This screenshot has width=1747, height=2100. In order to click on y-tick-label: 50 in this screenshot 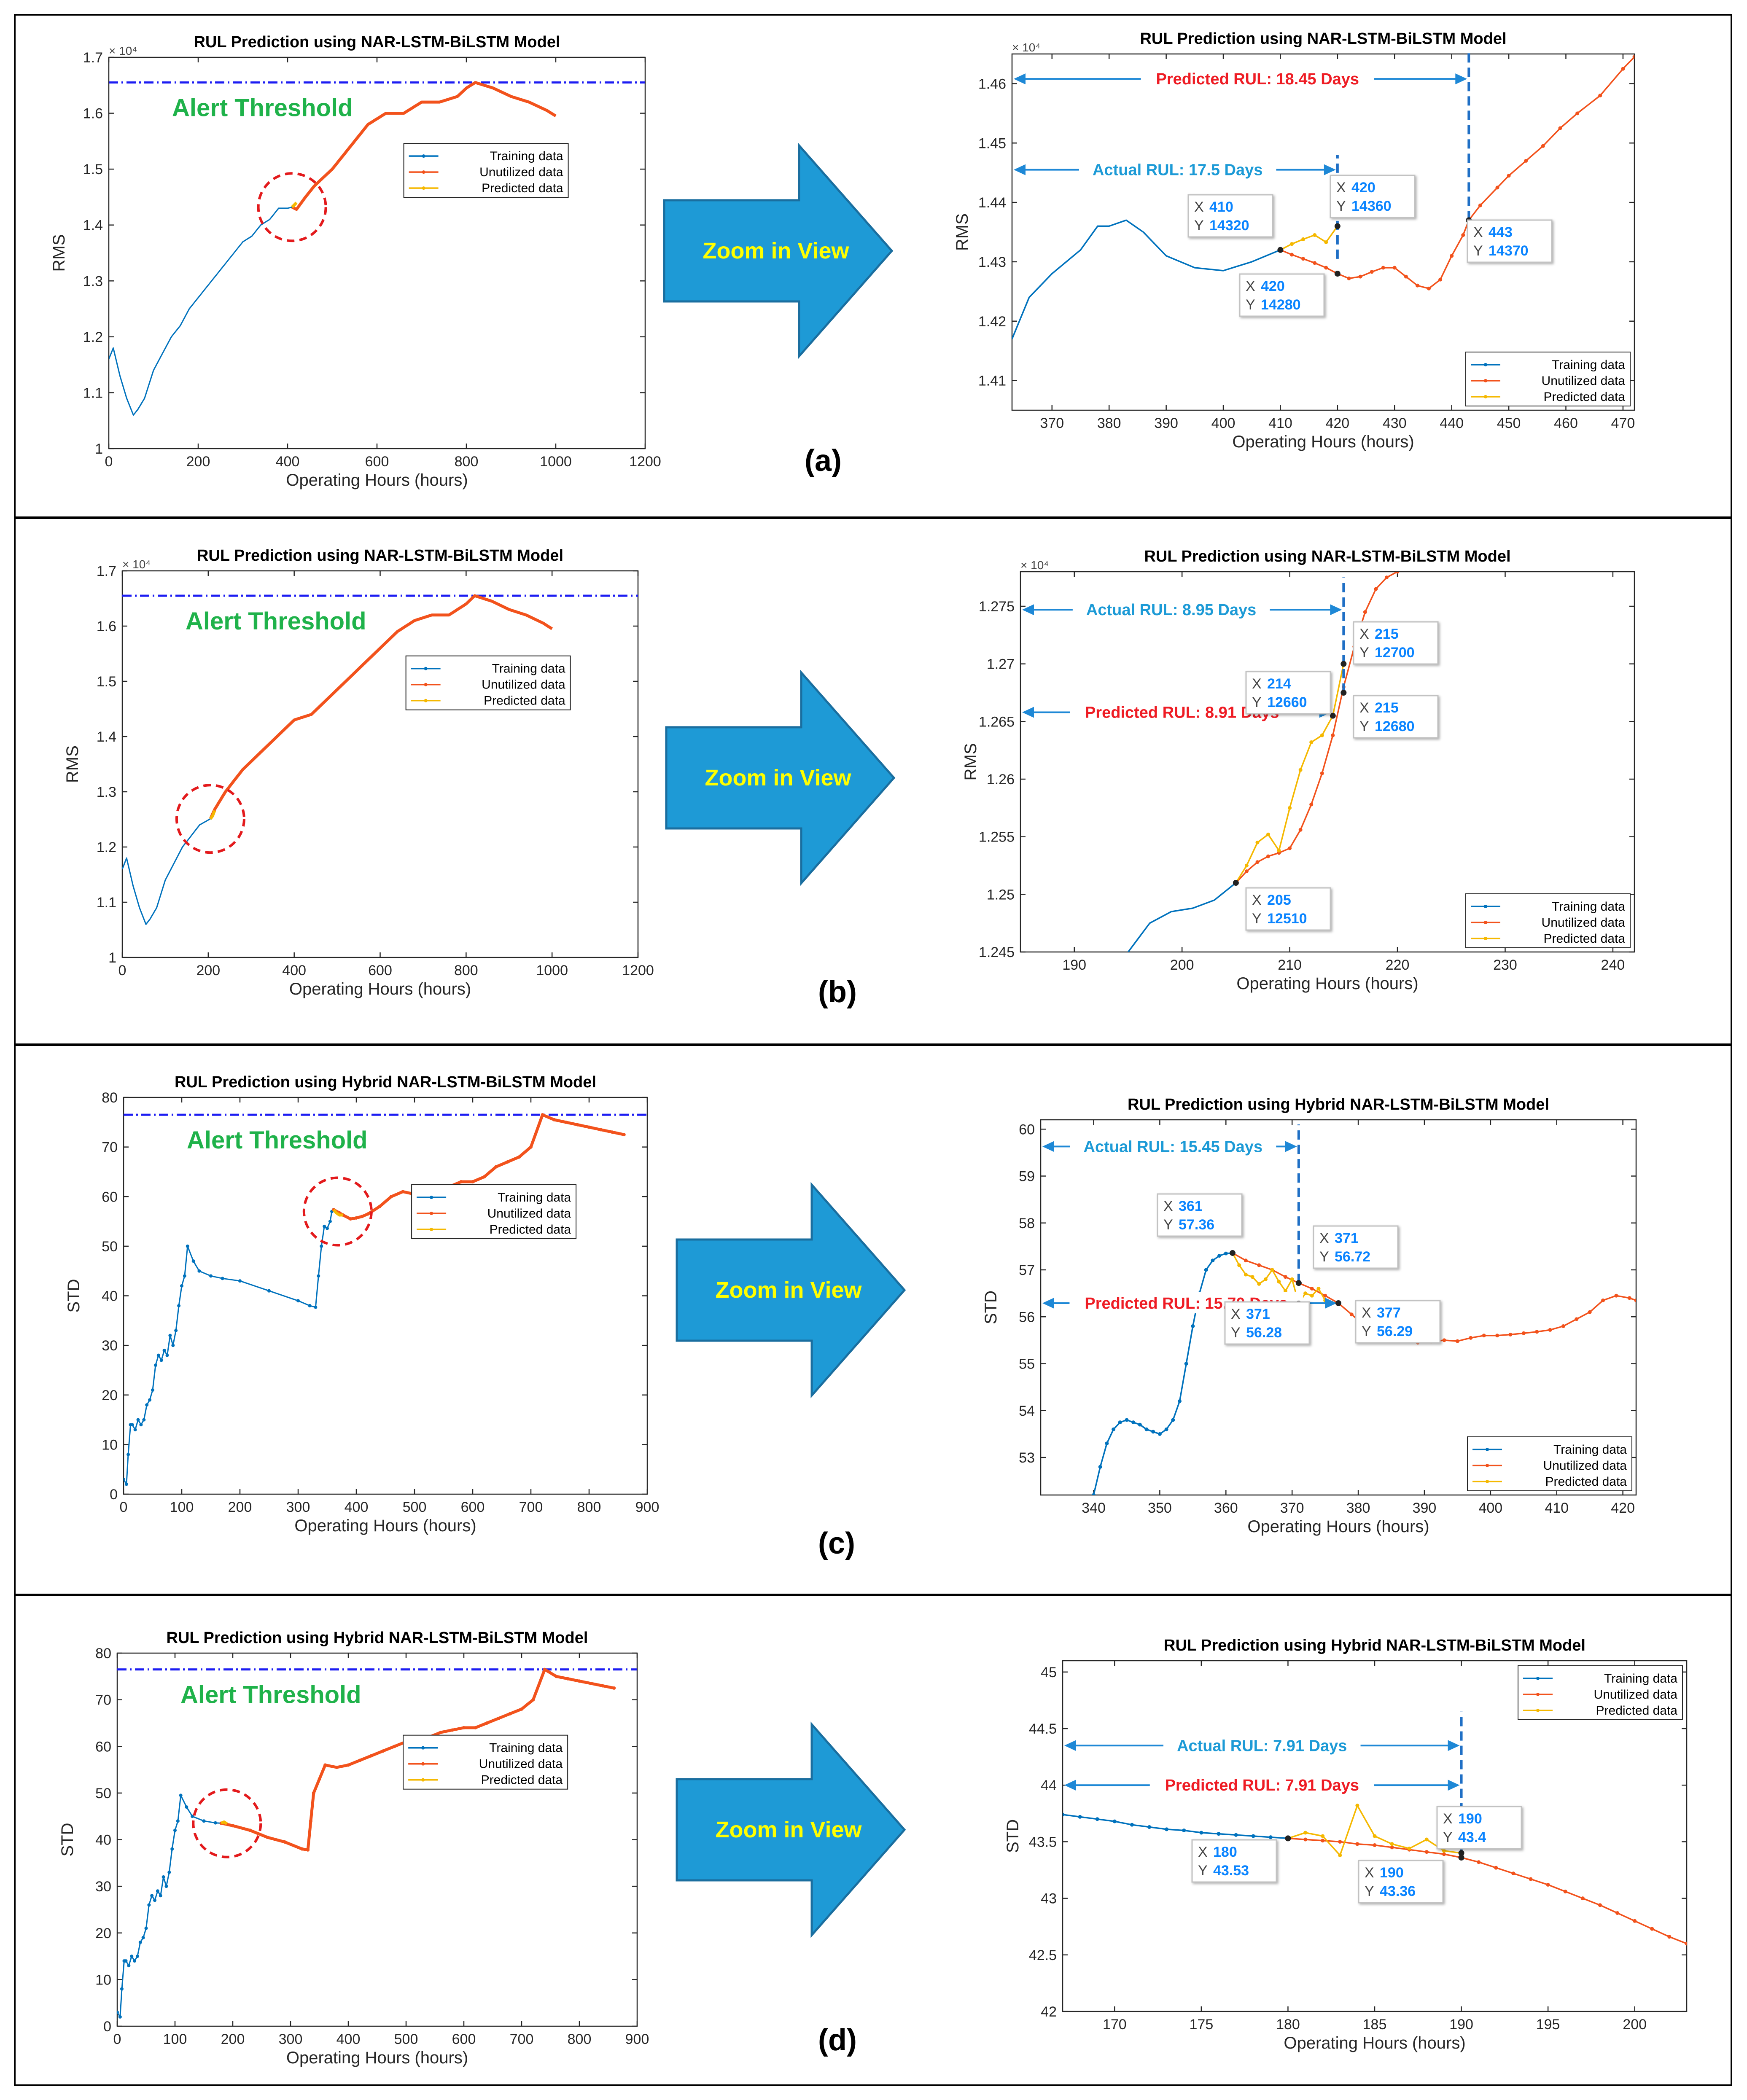, I will do `click(103, 1793)`.